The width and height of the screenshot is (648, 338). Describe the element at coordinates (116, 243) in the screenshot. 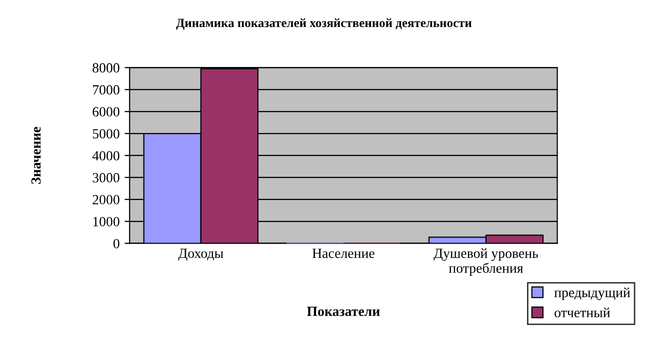

I see `y-tick-label: 0` at that location.